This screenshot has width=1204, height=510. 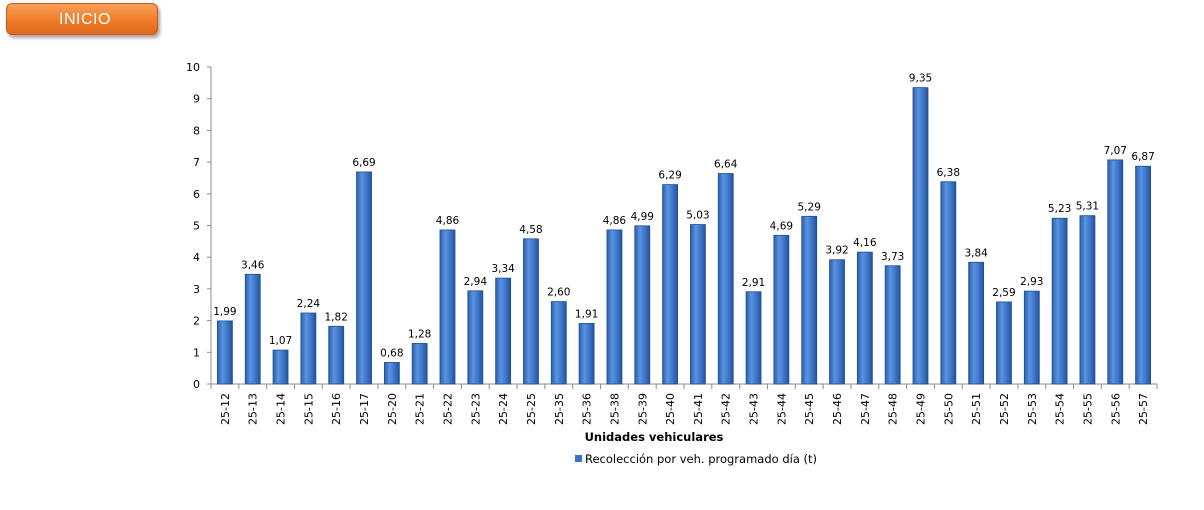 What do you see at coordinates (475, 409) in the screenshot?
I see `x-tick-label: 25-23` at bounding box center [475, 409].